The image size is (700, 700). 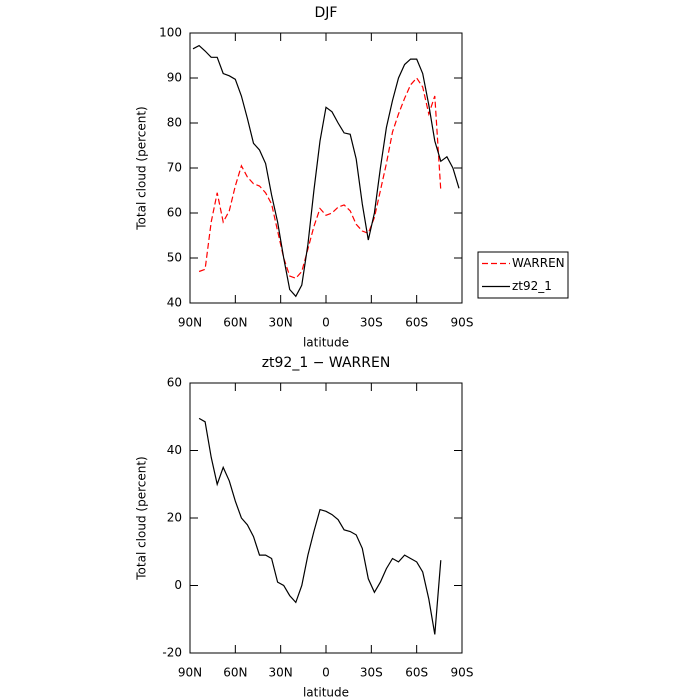 I want to click on y-tick-label: 100, so click(x=170, y=33).